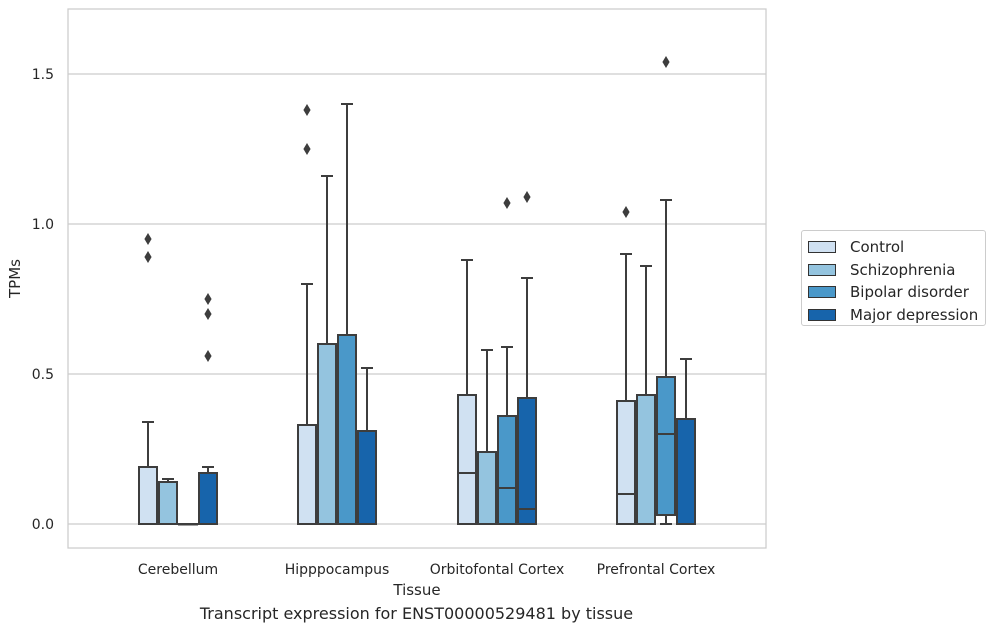 The image size is (997, 634). What do you see at coordinates (43, 300) in the screenshot?
I see `y-tick-labels: 0.00.51.01.52.02.53.0` at bounding box center [43, 300].